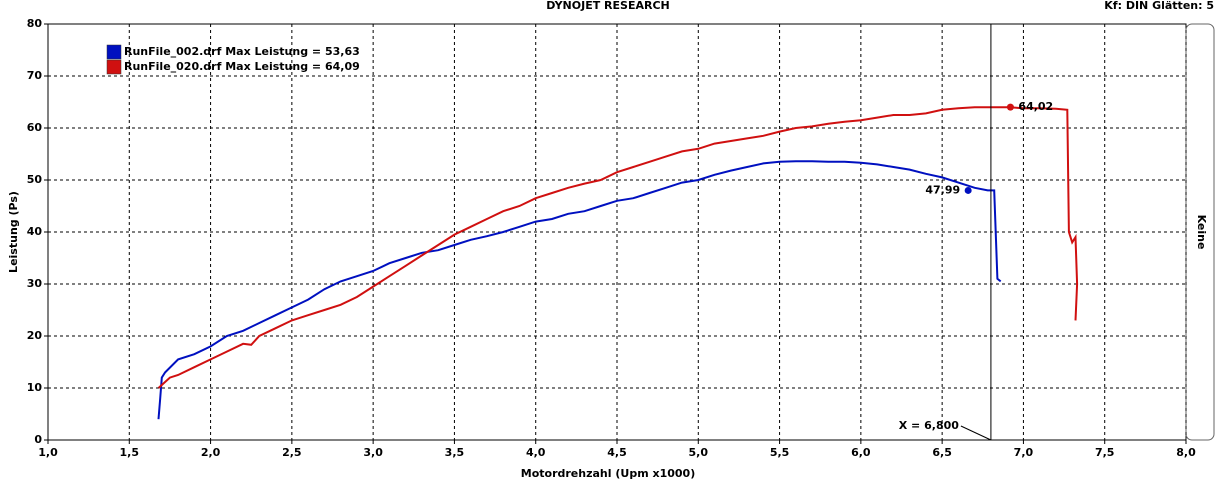  What do you see at coordinates (35, 23) in the screenshot?
I see `y-tick-label: 80` at bounding box center [35, 23].